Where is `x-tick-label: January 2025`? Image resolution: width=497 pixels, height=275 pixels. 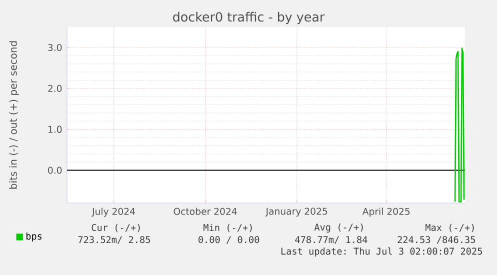
x-tick-label: January 2025 is located at coordinates (296, 212).